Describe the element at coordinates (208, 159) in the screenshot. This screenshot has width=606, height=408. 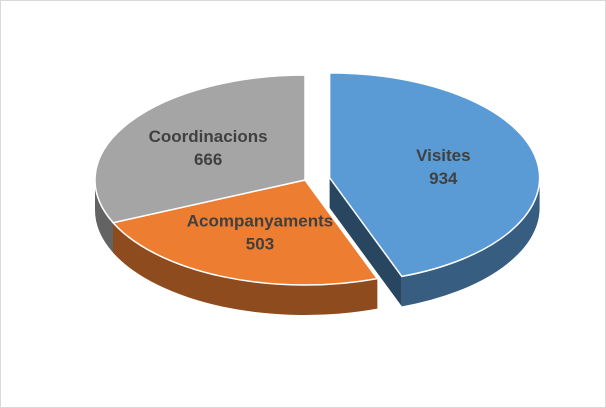
I see `slice-label-value: 666` at that location.